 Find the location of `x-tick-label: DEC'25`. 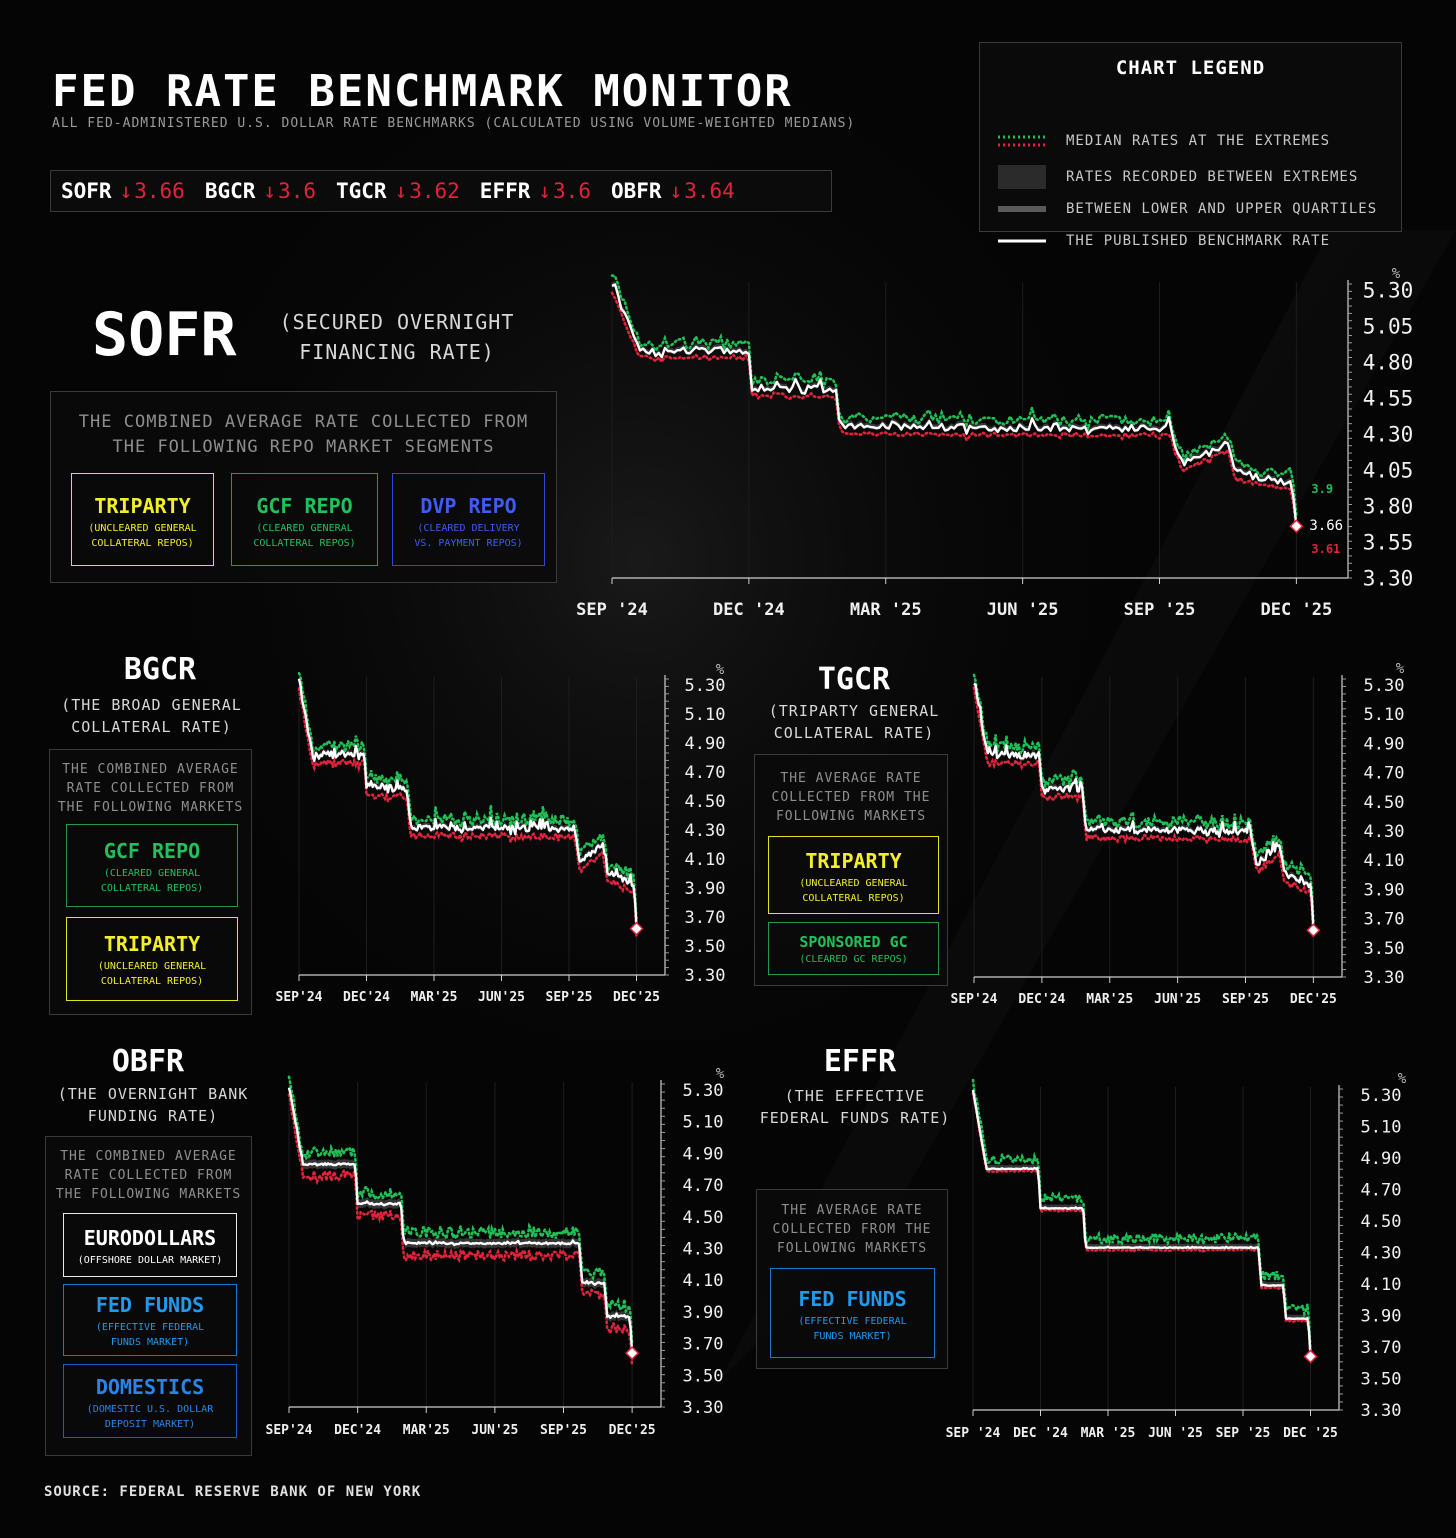

x-tick-label: DEC'25 is located at coordinates (636, 997).